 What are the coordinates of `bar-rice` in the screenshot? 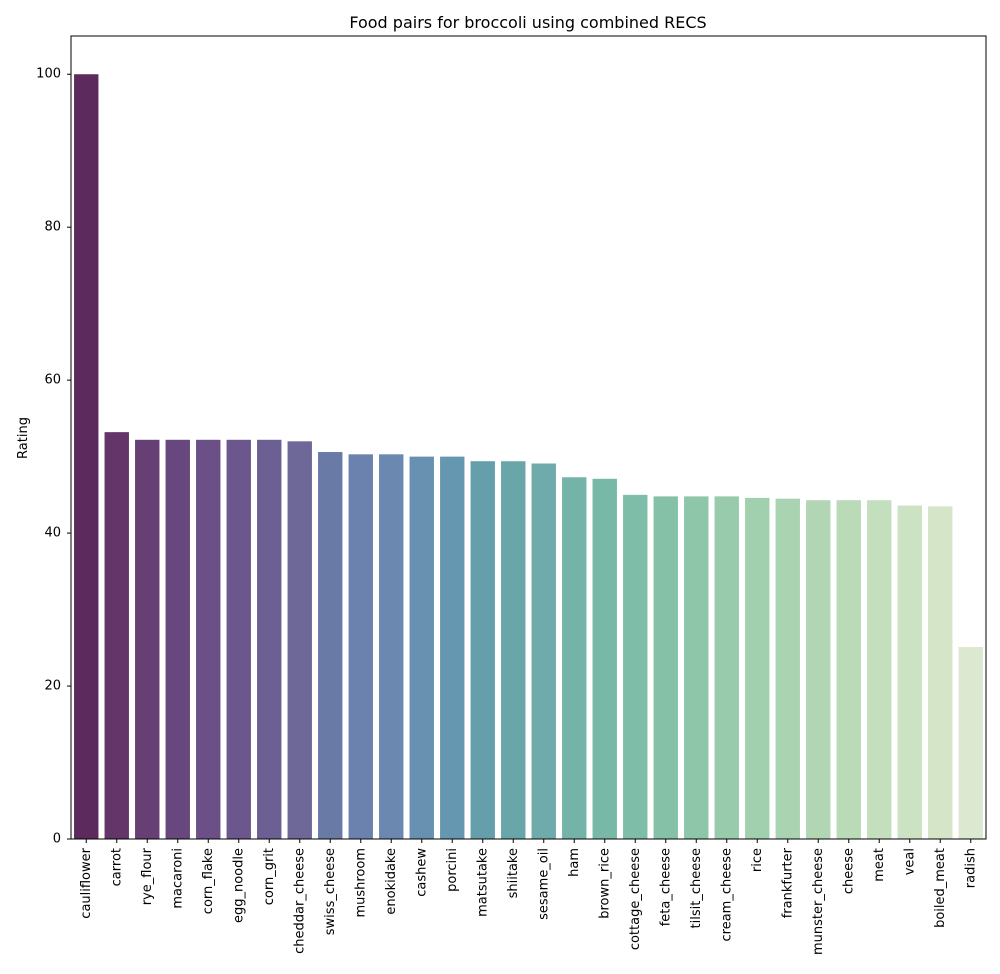 It's located at (757, 668).